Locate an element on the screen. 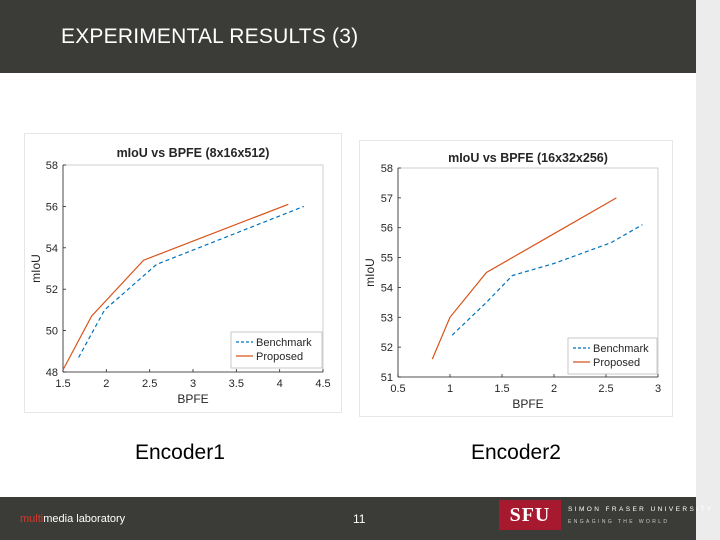 The height and width of the screenshot is (540, 720). chart2-series-proposed is located at coordinates (524, 278).